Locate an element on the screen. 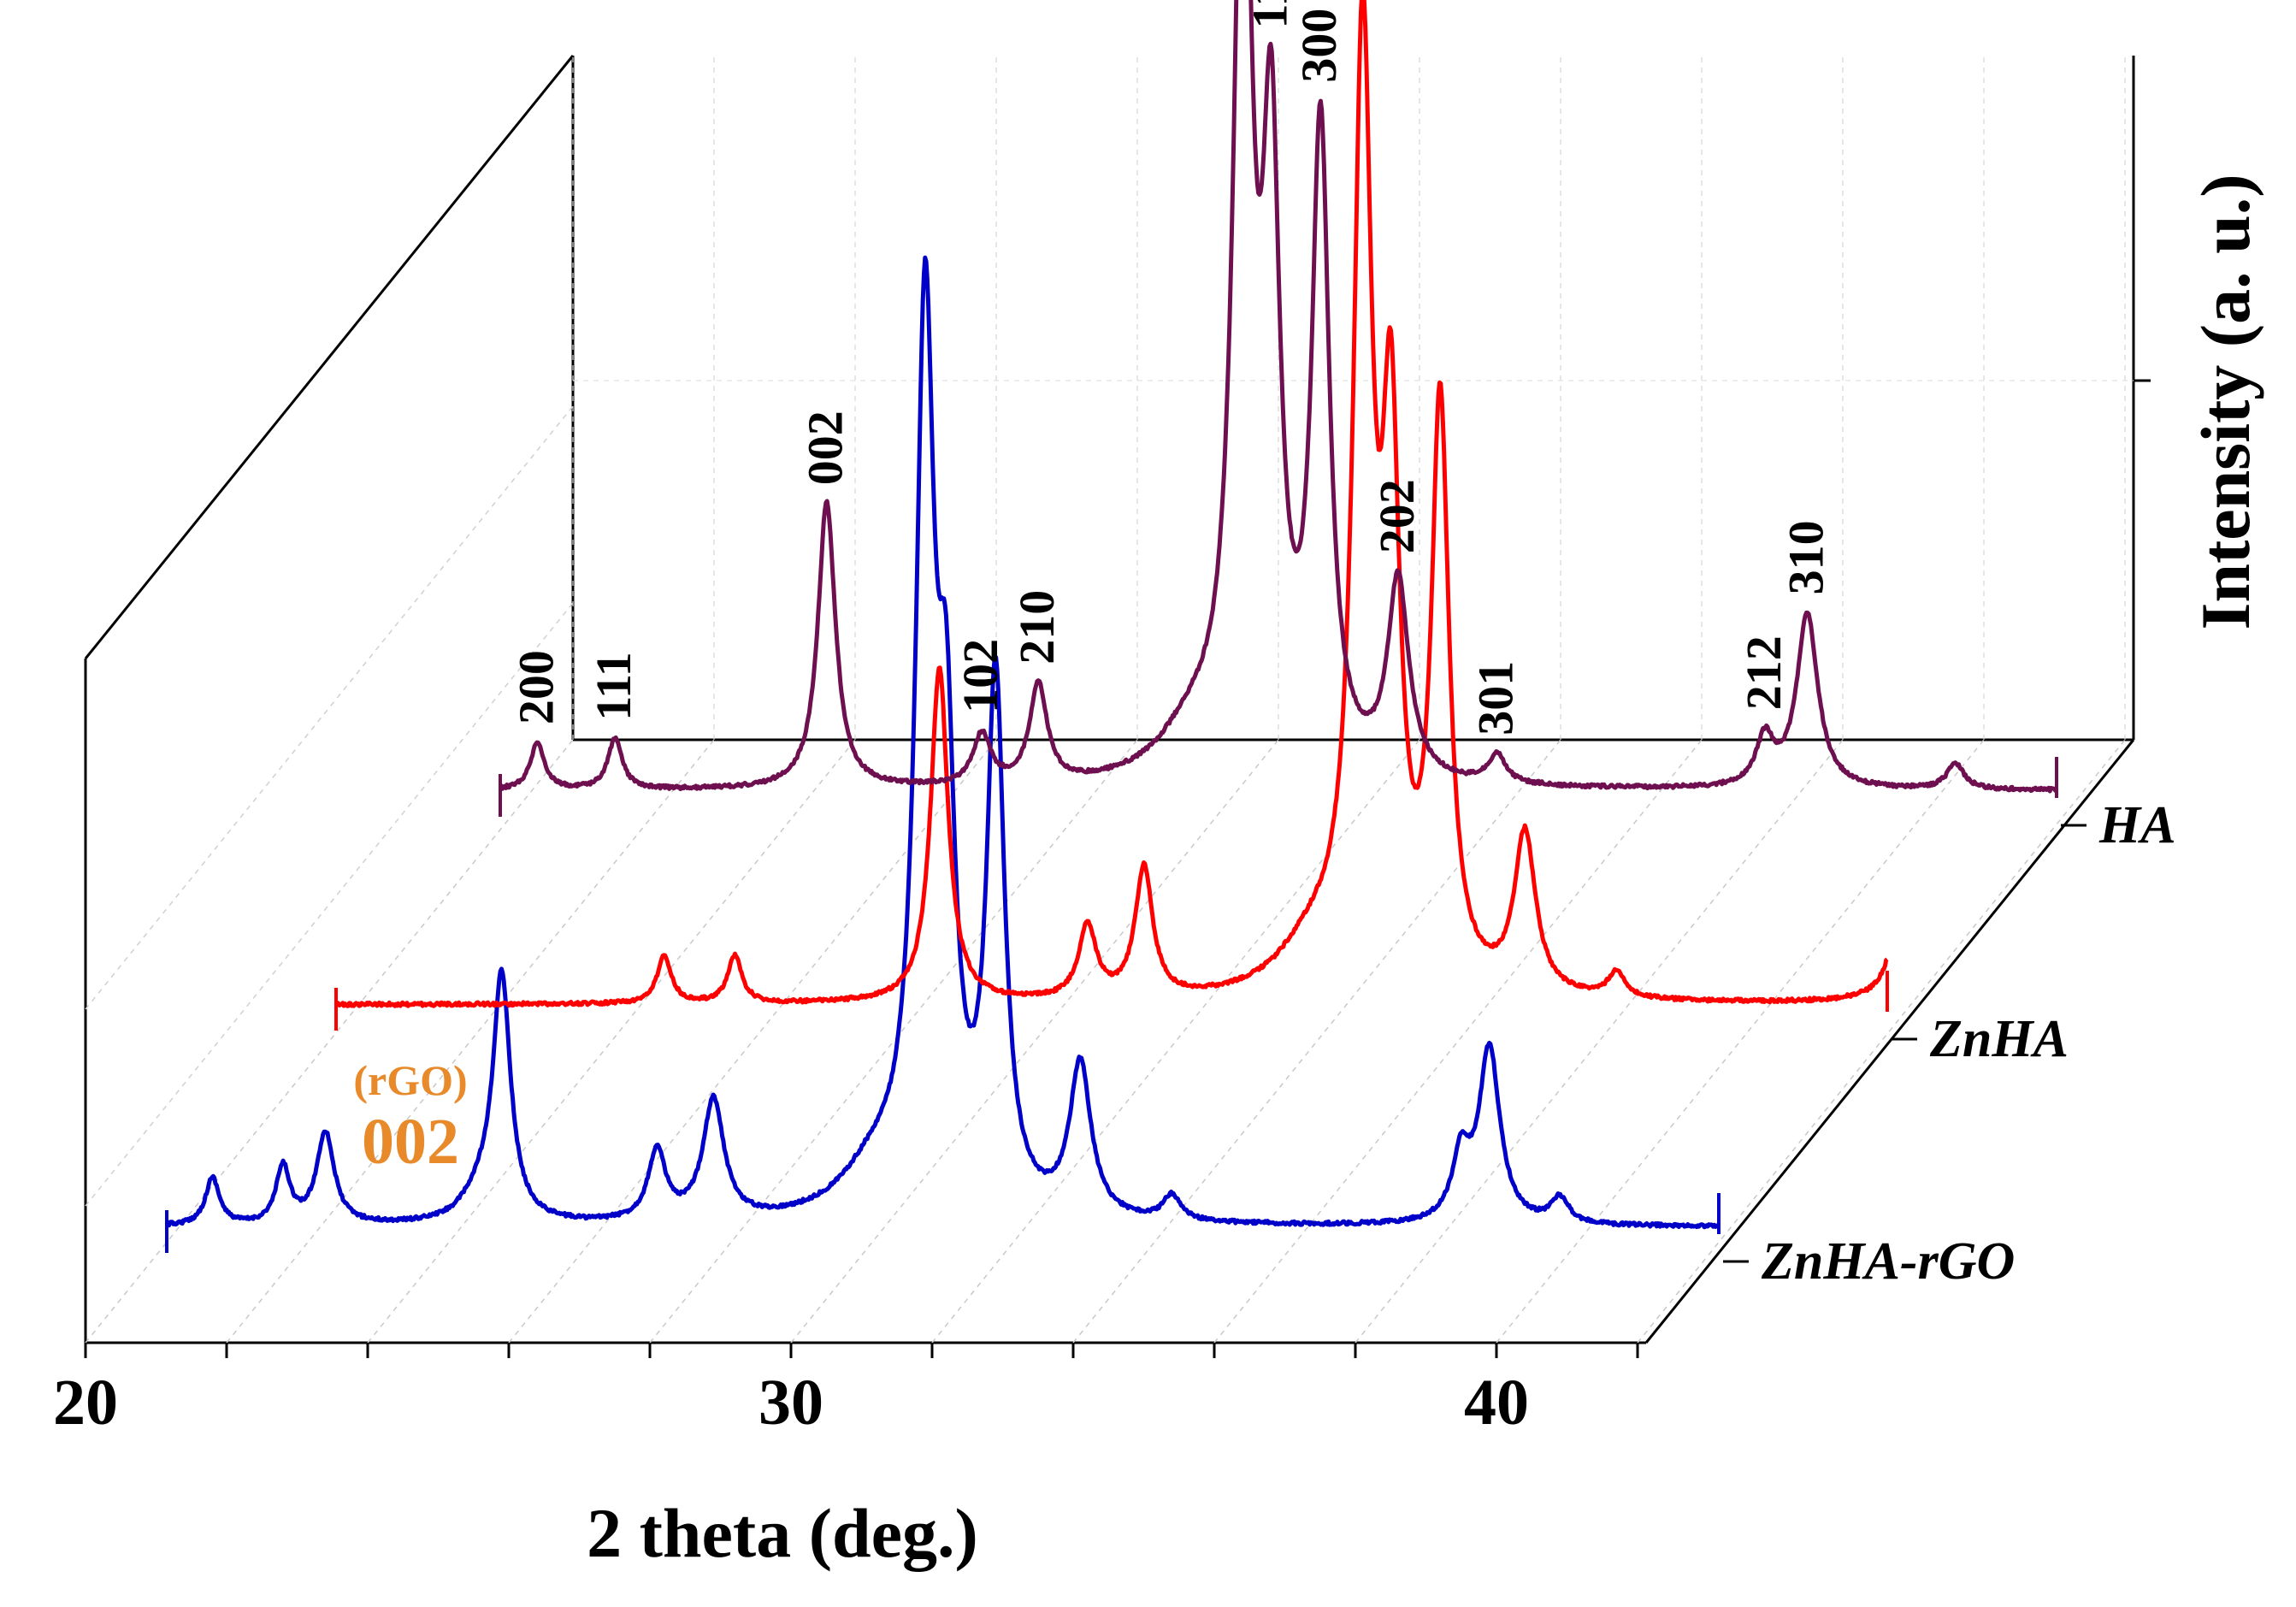  peak-label: 111 is located at coordinates (613, 687).